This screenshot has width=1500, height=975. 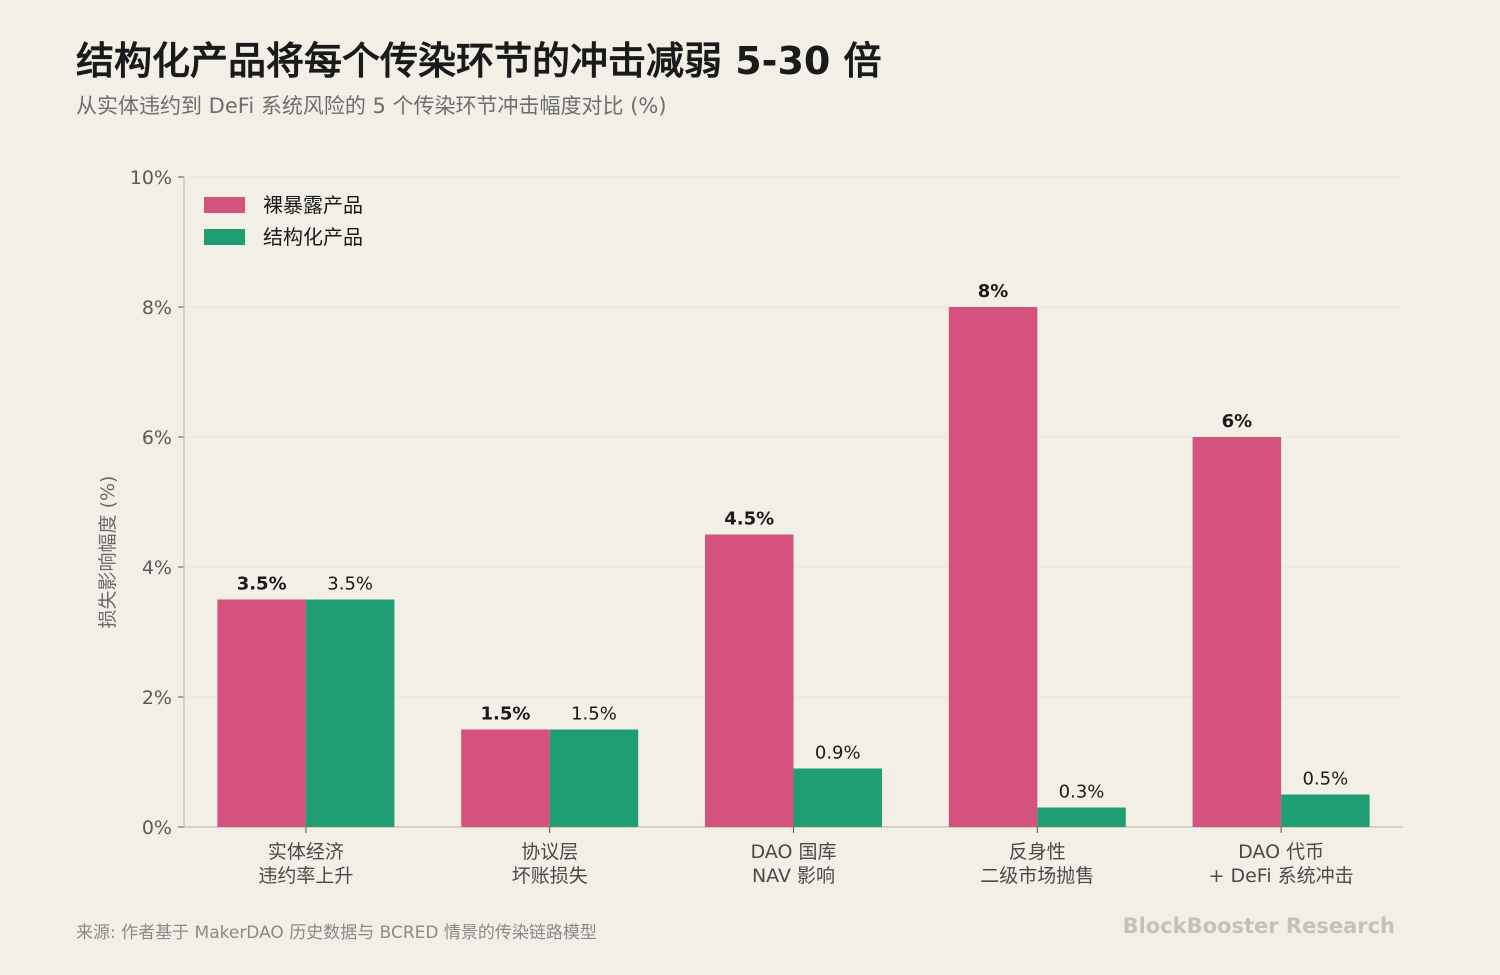 I want to click on x-tick-label: DAO 国库, so click(x=794, y=852).